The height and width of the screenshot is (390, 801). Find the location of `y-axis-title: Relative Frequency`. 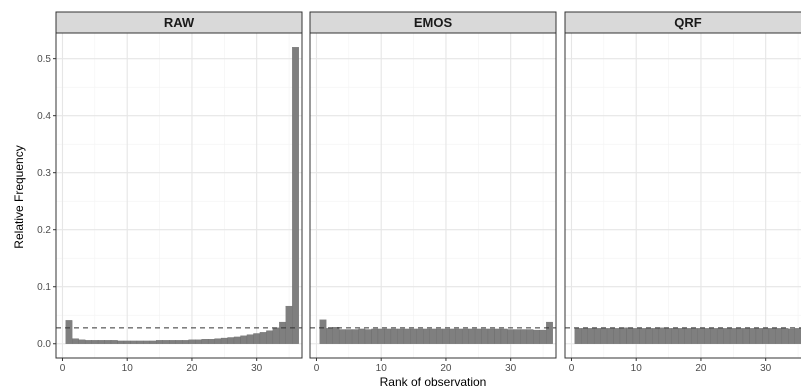

y-axis-title: Relative Frequency is located at coordinates (19, 196).